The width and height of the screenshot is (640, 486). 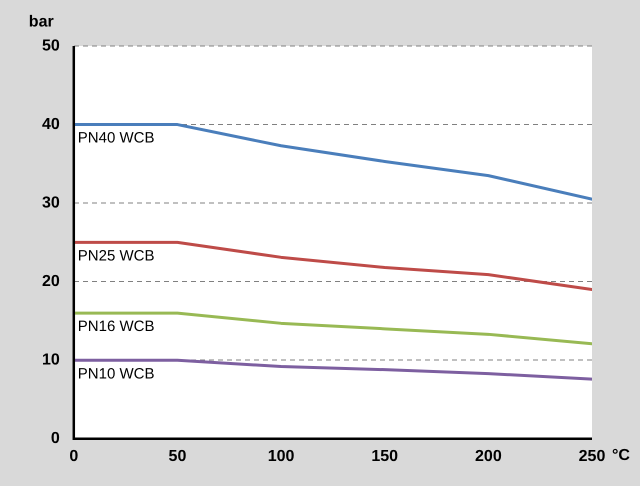 What do you see at coordinates (592, 456) in the screenshot?
I see `x-tick-label: 250` at bounding box center [592, 456].